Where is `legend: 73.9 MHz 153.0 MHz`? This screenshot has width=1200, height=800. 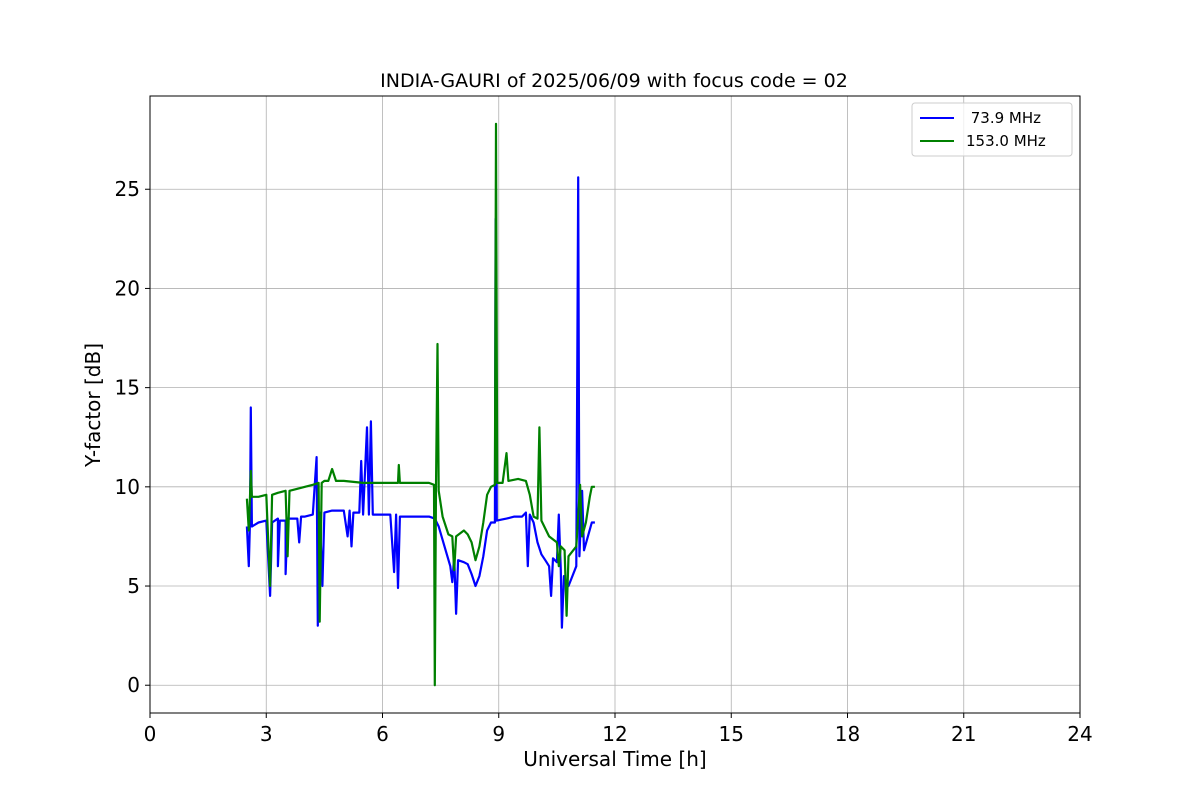
legend: 73.9 MHz 153.0 MHz is located at coordinates (992, 129).